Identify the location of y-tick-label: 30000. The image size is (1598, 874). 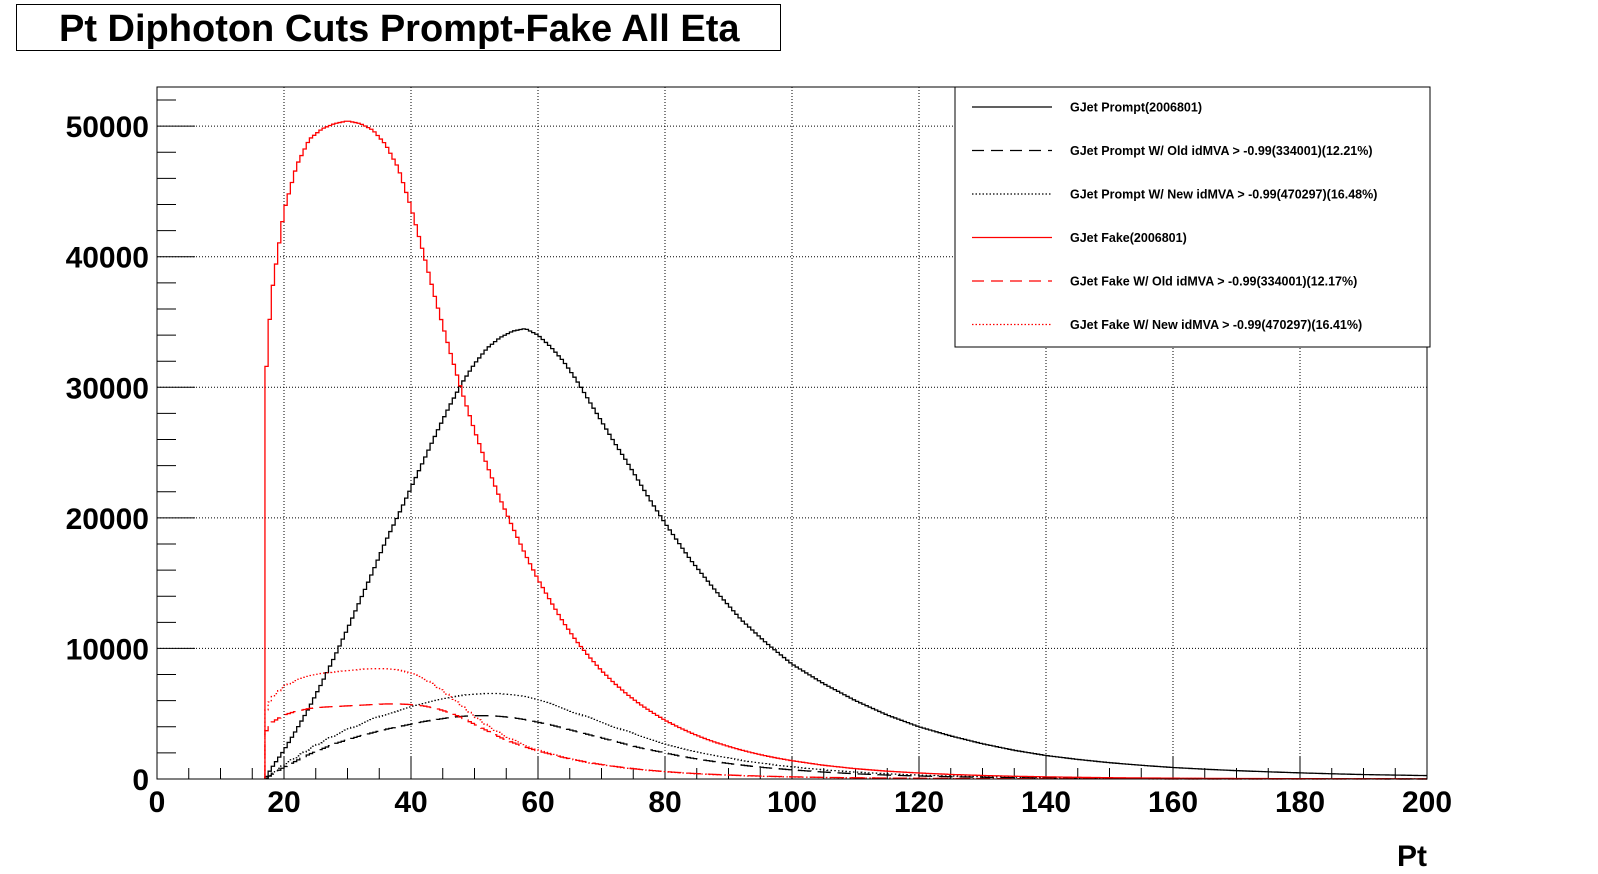
(107, 388).